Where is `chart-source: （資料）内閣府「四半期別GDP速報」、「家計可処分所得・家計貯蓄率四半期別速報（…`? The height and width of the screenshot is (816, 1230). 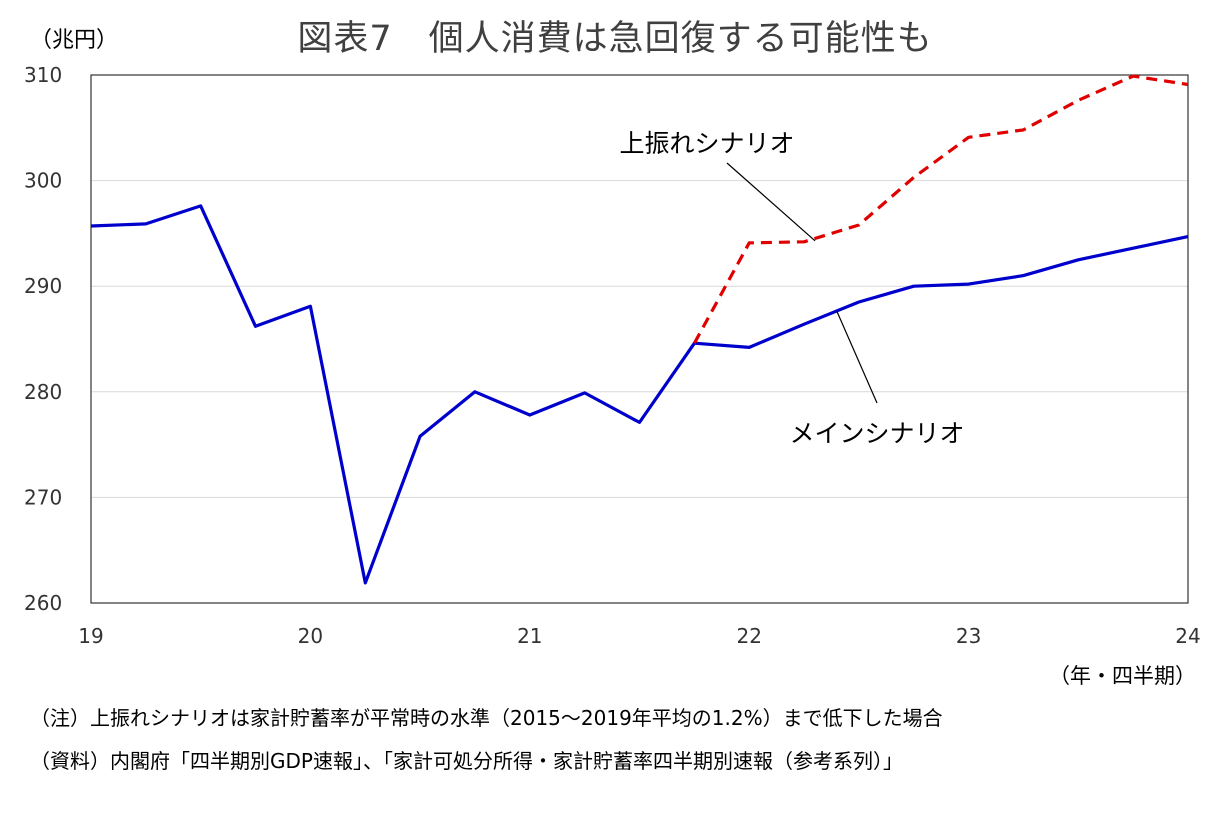
chart-source: （資料）内閣府「四半期別GDP速報」、「家計可処分所得・家計貯蓄率四半期別速報（… is located at coordinates (466, 761).